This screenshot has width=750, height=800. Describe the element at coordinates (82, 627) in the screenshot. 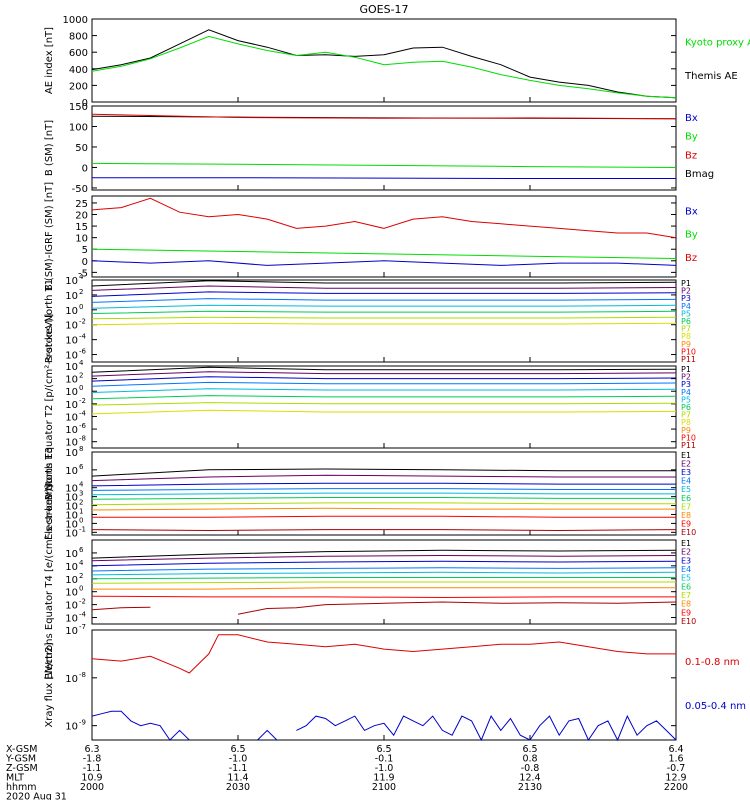

I see `y-tick-exponent: -7` at that location.